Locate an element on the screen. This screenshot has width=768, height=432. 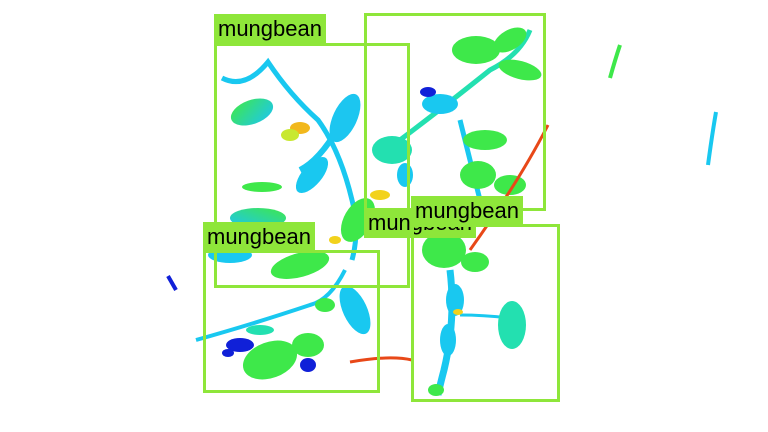
bbox-label-4: mungbean is located at coordinates (467, 211).